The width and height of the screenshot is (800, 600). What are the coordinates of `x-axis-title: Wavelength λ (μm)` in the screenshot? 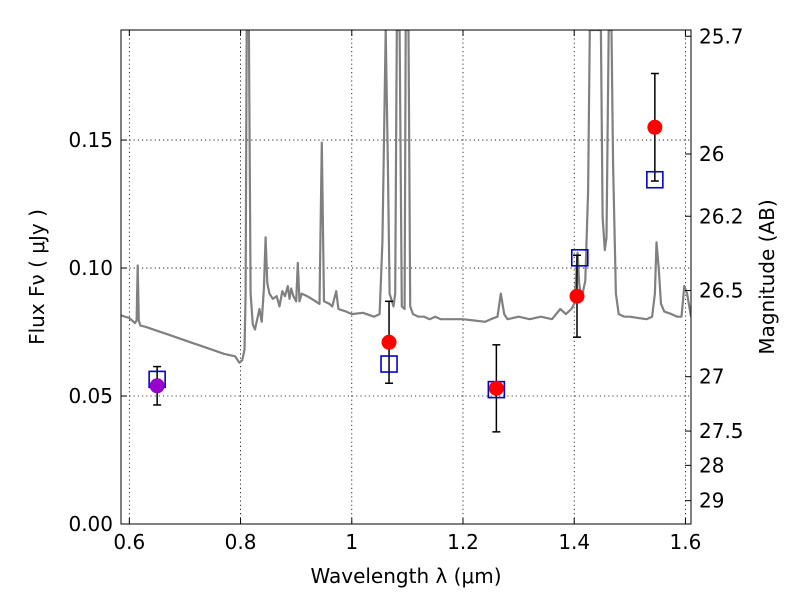 It's located at (405, 576).